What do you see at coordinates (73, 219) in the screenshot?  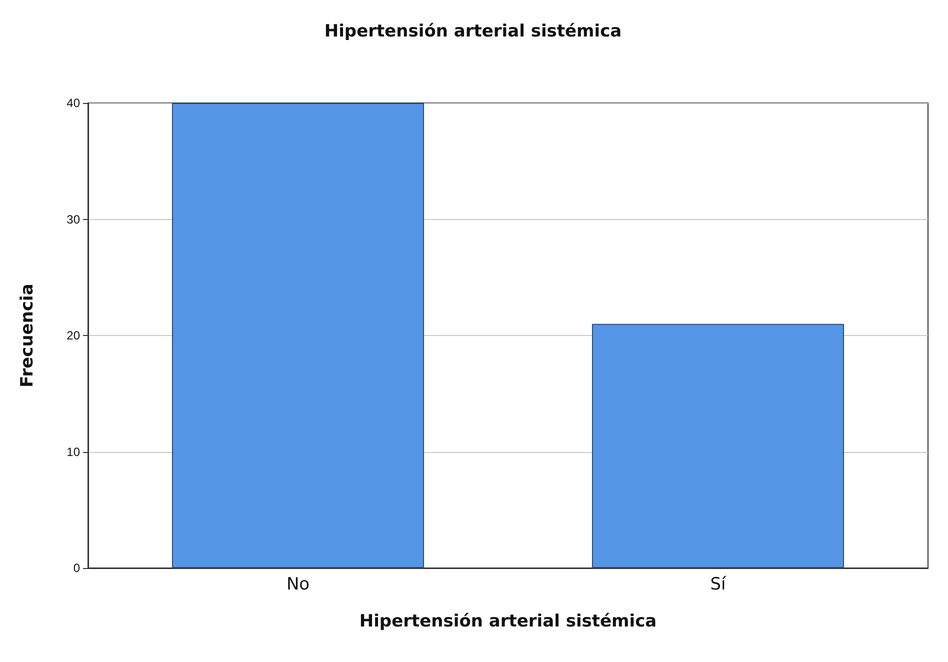 I see `y-tick-label: 30` at bounding box center [73, 219].